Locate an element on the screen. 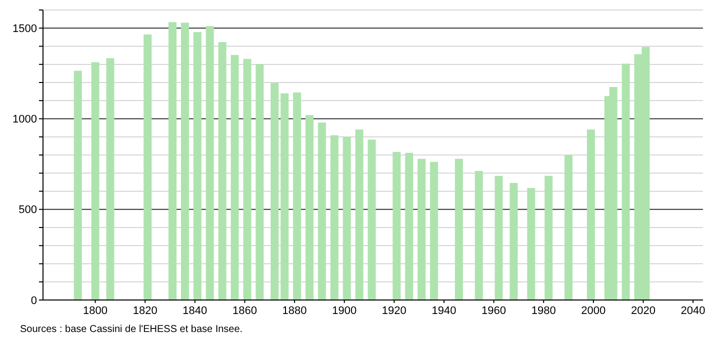 The height and width of the screenshot is (340, 710). x-tick-label: 2000 is located at coordinates (593, 311).